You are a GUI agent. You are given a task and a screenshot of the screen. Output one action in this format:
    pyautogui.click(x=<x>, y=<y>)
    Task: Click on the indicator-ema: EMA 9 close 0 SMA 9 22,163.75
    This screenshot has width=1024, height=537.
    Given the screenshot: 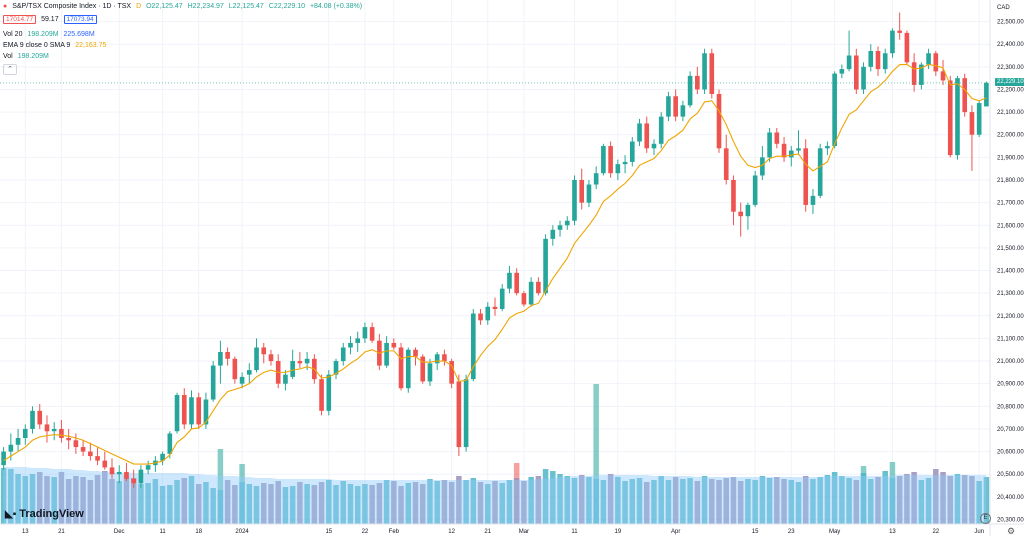 What is the action you would take?
    pyautogui.click(x=56, y=45)
    